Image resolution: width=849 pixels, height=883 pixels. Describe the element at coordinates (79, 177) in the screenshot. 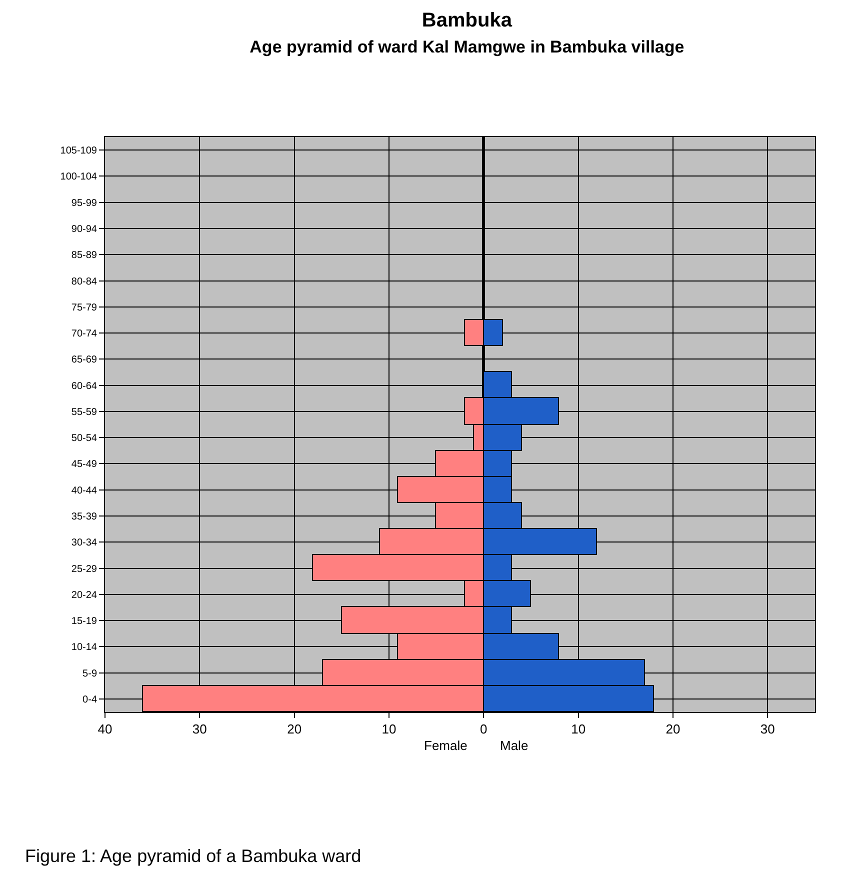

I see `y-tick-label: 100-104` at that location.